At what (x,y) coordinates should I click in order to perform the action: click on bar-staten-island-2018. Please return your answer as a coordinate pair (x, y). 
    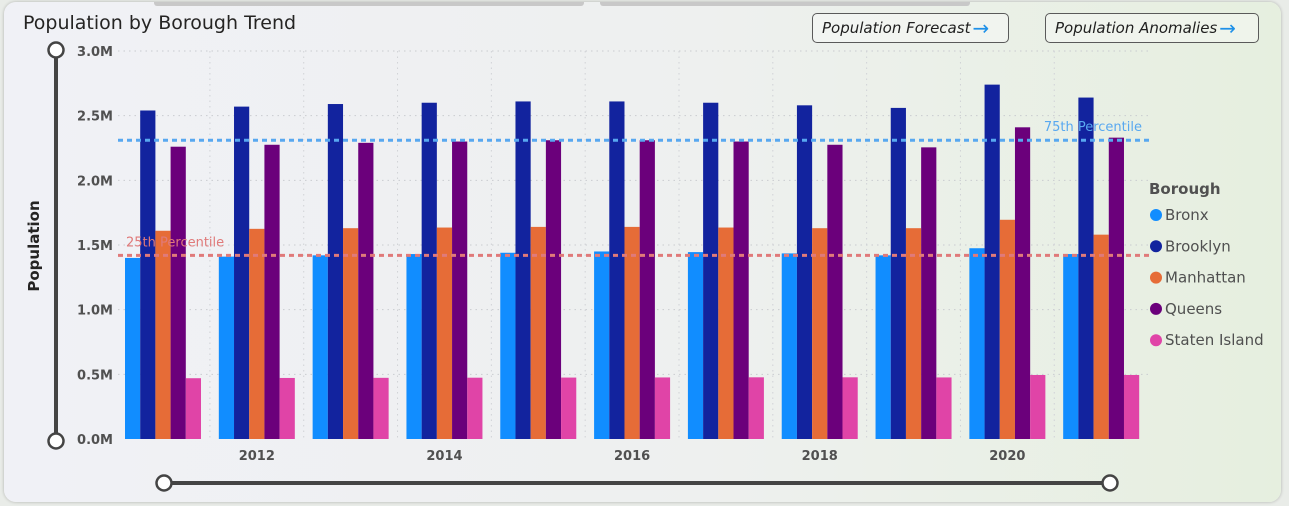
    Looking at the image, I should click on (850, 408).